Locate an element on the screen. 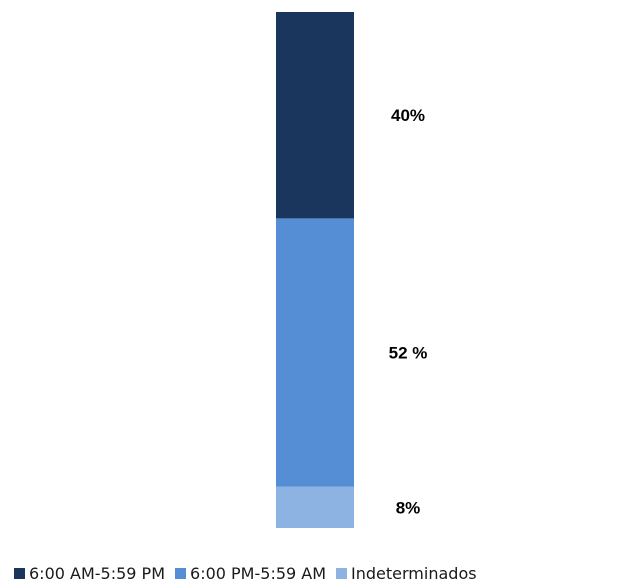  legend-item-6-00-pm-5-59-am: 6:00 PM-5:59 AM is located at coordinates (250, 573).